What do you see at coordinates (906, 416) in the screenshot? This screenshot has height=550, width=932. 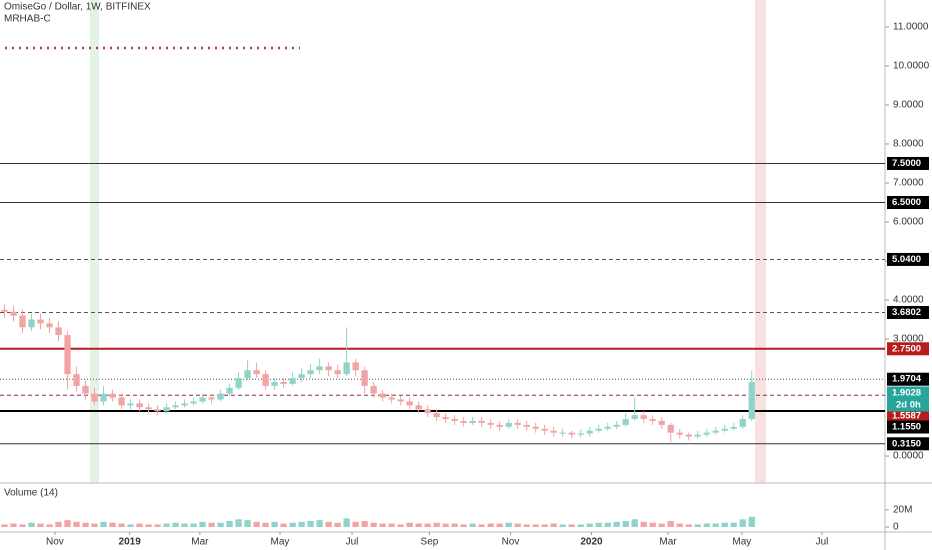 I see `level-label: 1.5587` at bounding box center [906, 416].